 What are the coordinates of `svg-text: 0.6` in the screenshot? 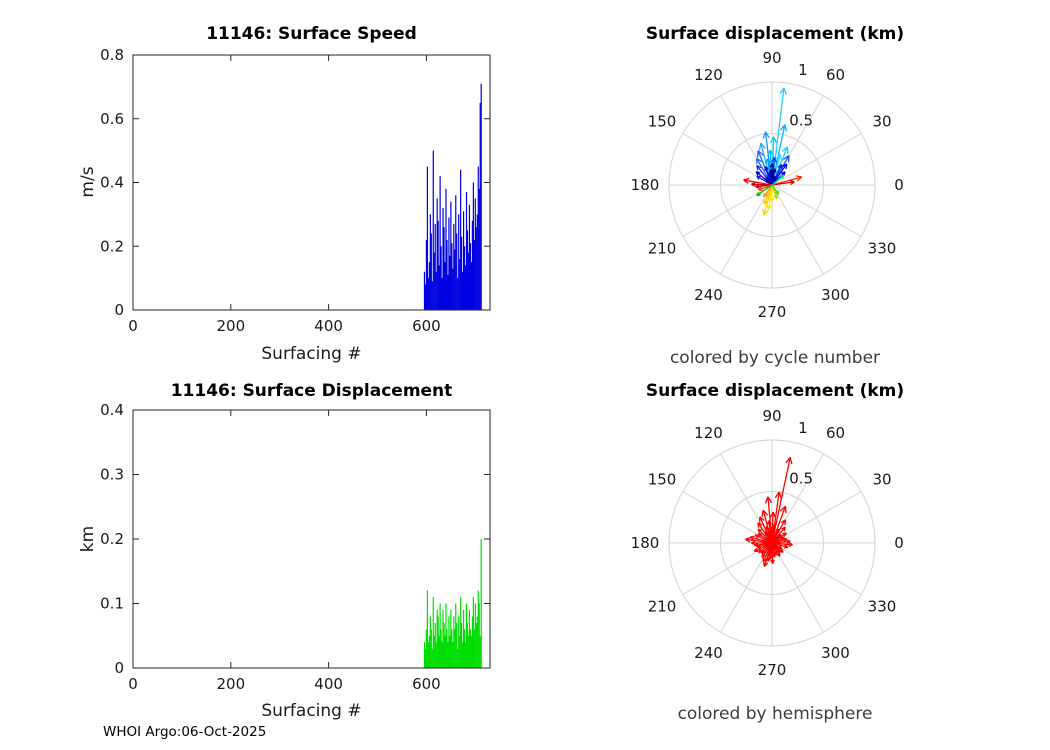 It's located at (112, 119).